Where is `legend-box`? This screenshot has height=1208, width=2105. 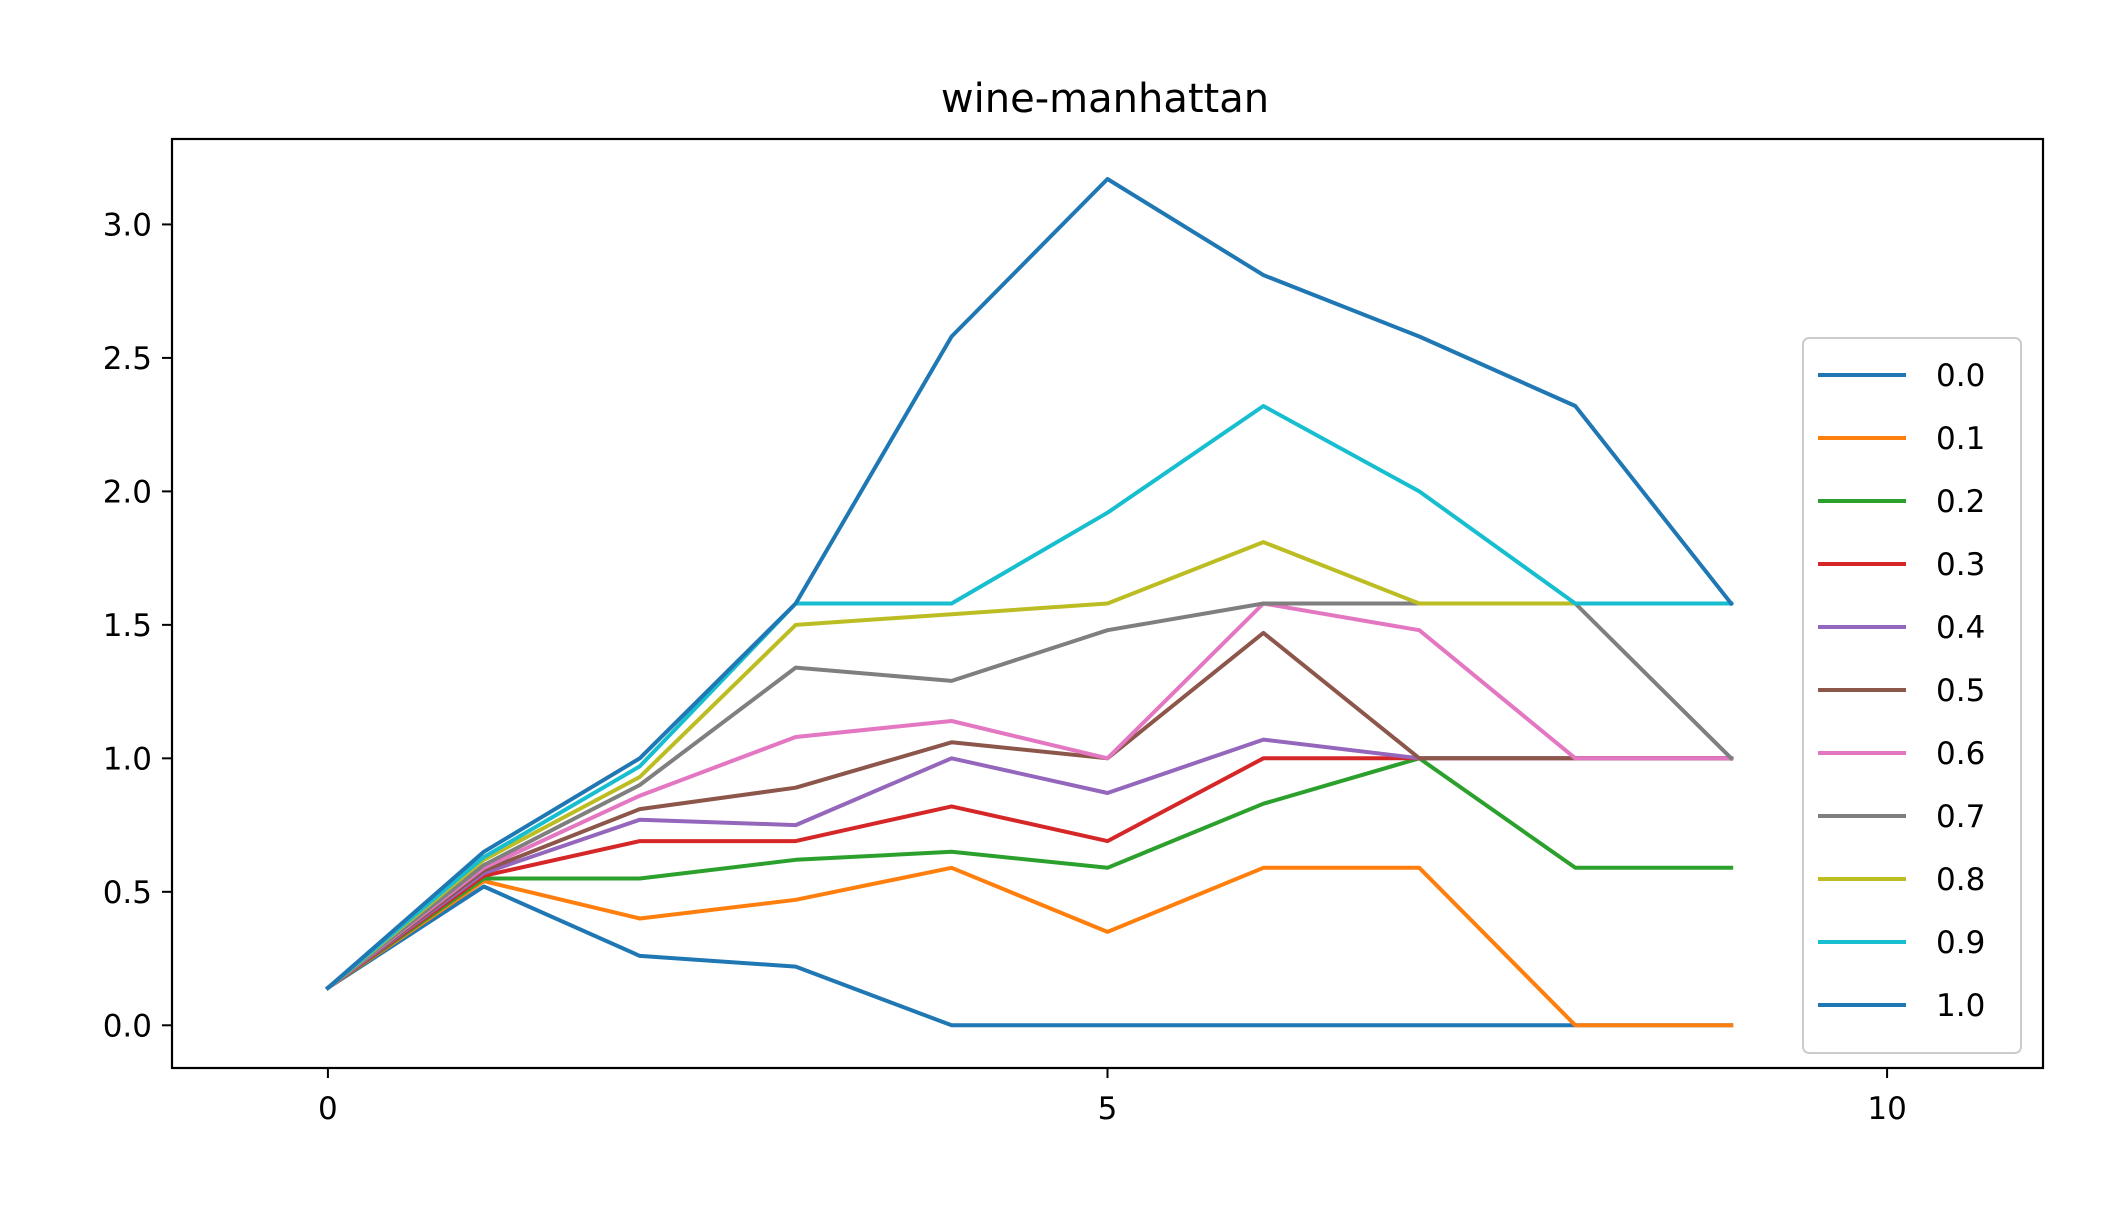 legend-box is located at coordinates (1912, 695).